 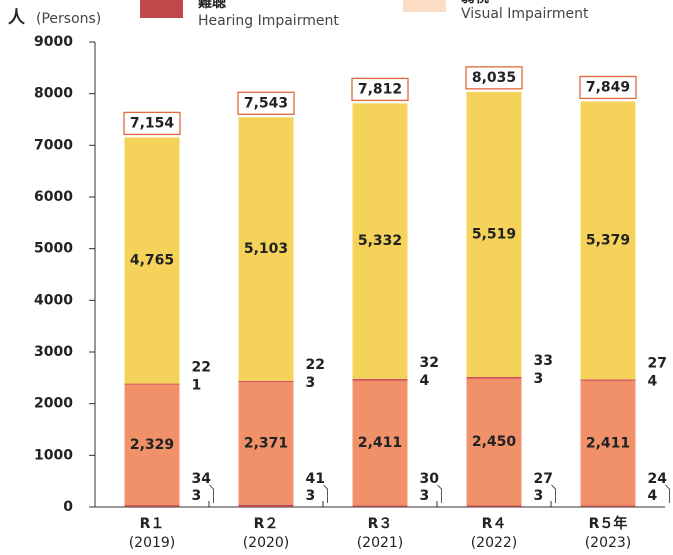 I want to click on value-label: 4,765, so click(x=152, y=260).